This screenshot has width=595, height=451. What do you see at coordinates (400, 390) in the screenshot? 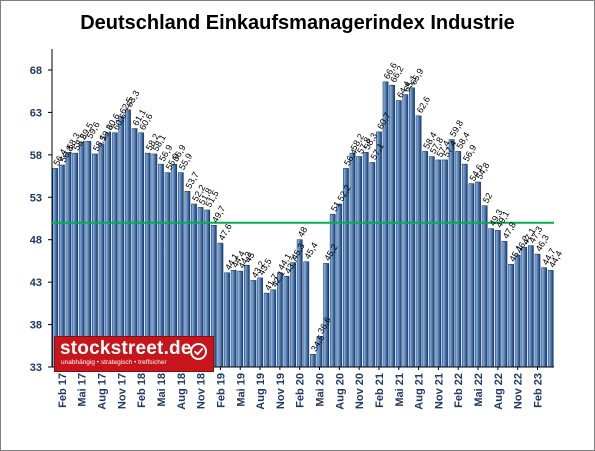
I see `x-tick-label: Mai 21` at bounding box center [400, 390].